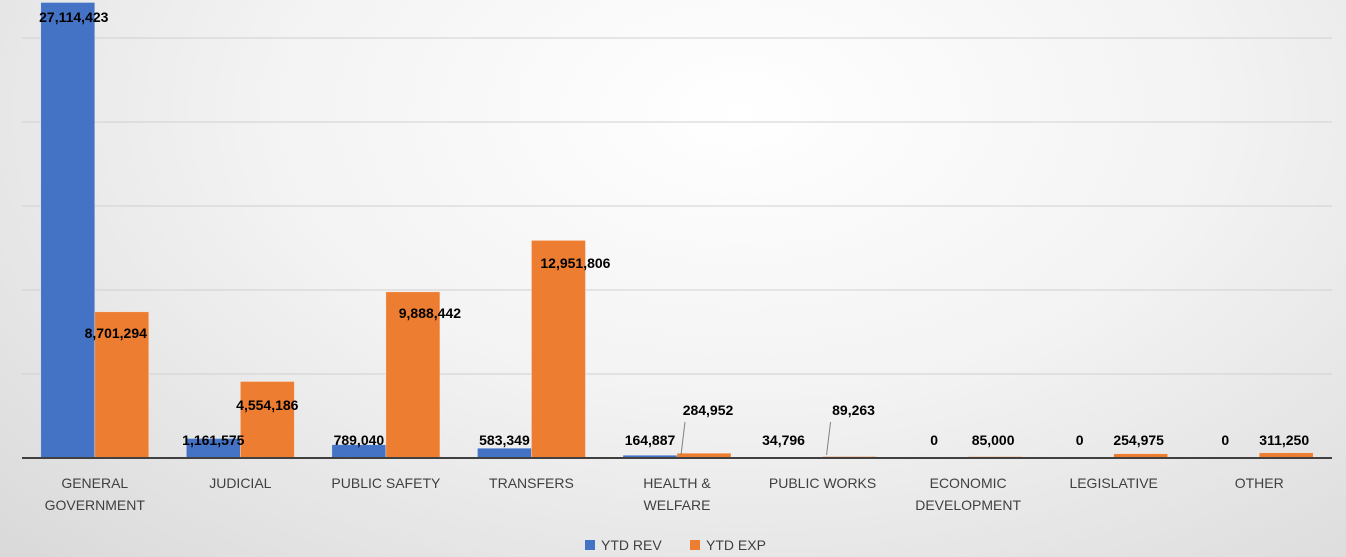  Describe the element at coordinates (359, 440) in the screenshot. I see `data-label-rev: 789,040` at that location.